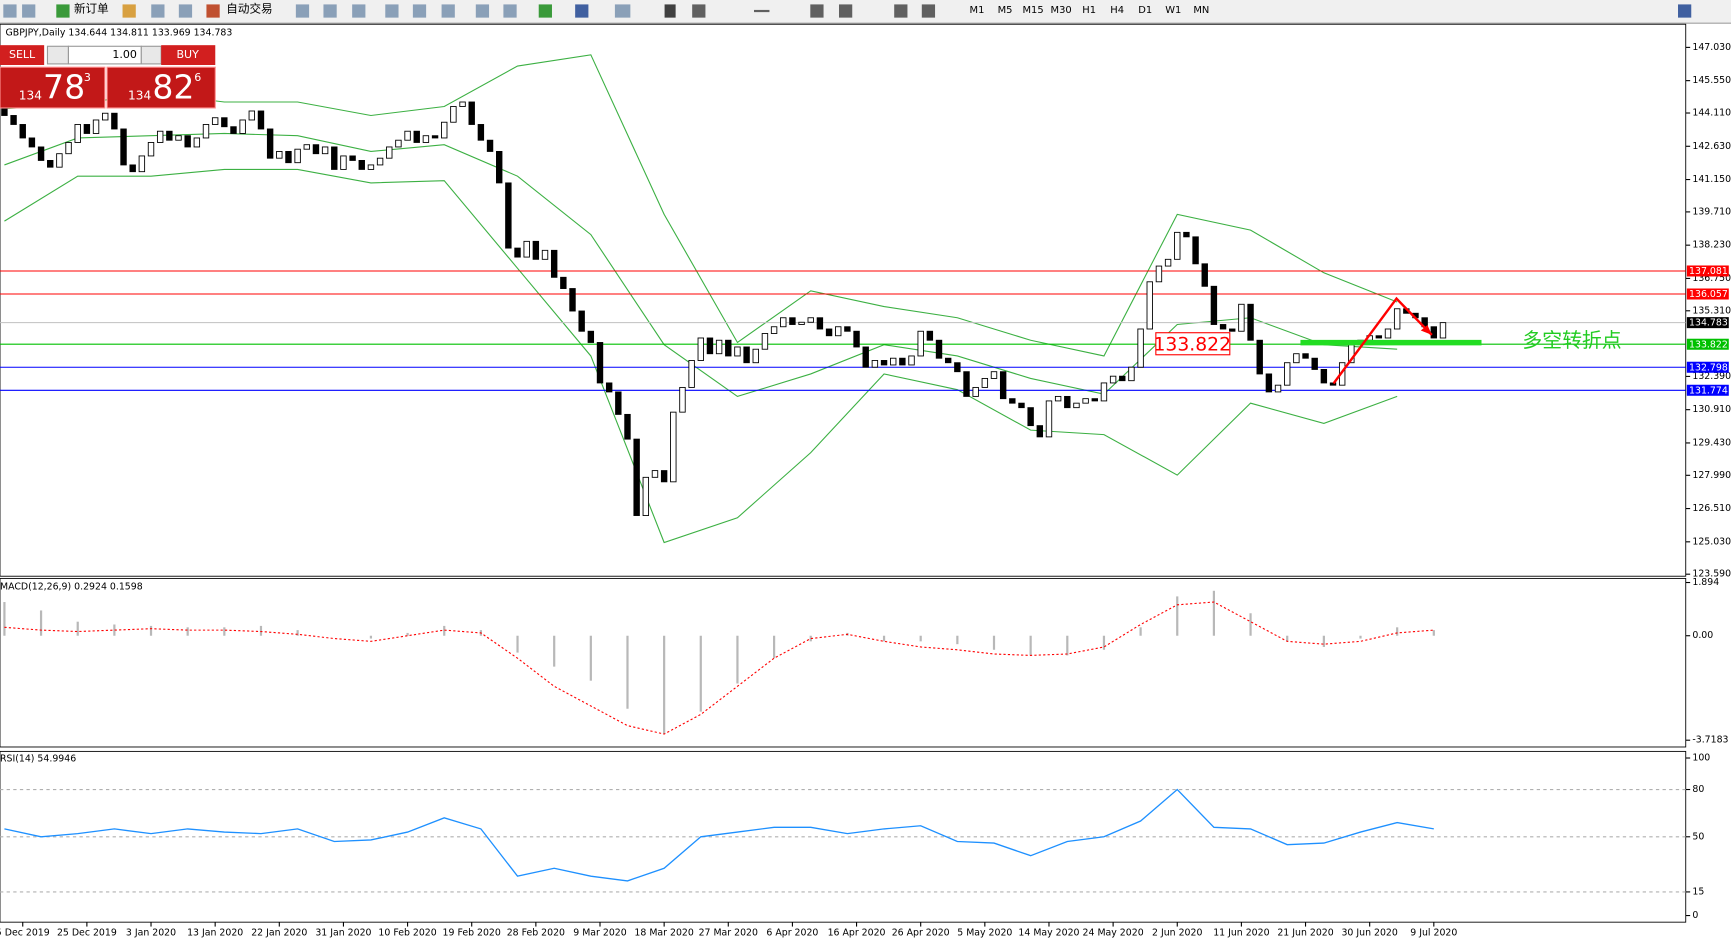 The width and height of the screenshot is (1731, 942). I want to click on lot-down, so click(57, 55).